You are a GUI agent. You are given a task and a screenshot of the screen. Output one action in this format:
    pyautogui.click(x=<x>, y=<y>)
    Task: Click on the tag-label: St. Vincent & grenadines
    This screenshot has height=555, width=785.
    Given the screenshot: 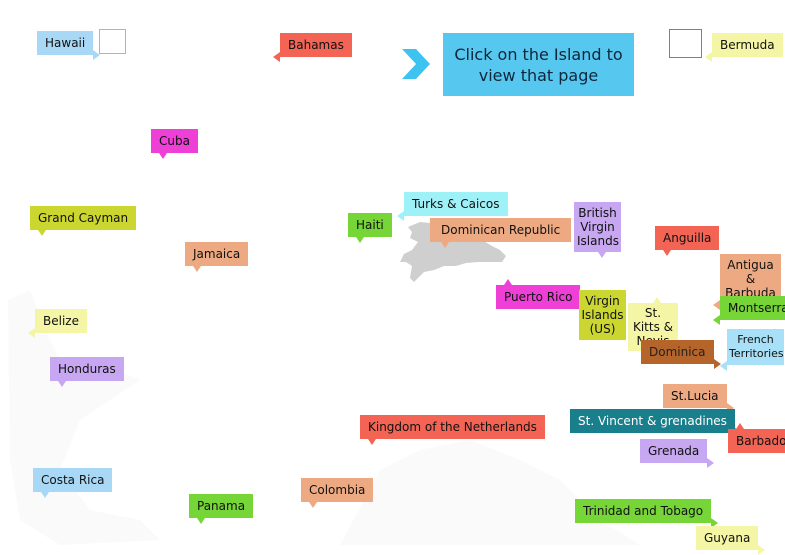 What is the action you would take?
    pyautogui.click(x=652, y=421)
    